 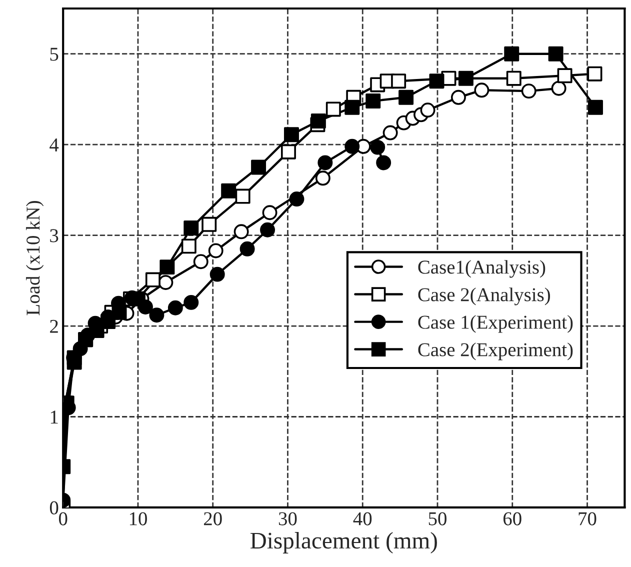 I want to click on legend-label: Case 1(Experiment), so click(x=495, y=324).